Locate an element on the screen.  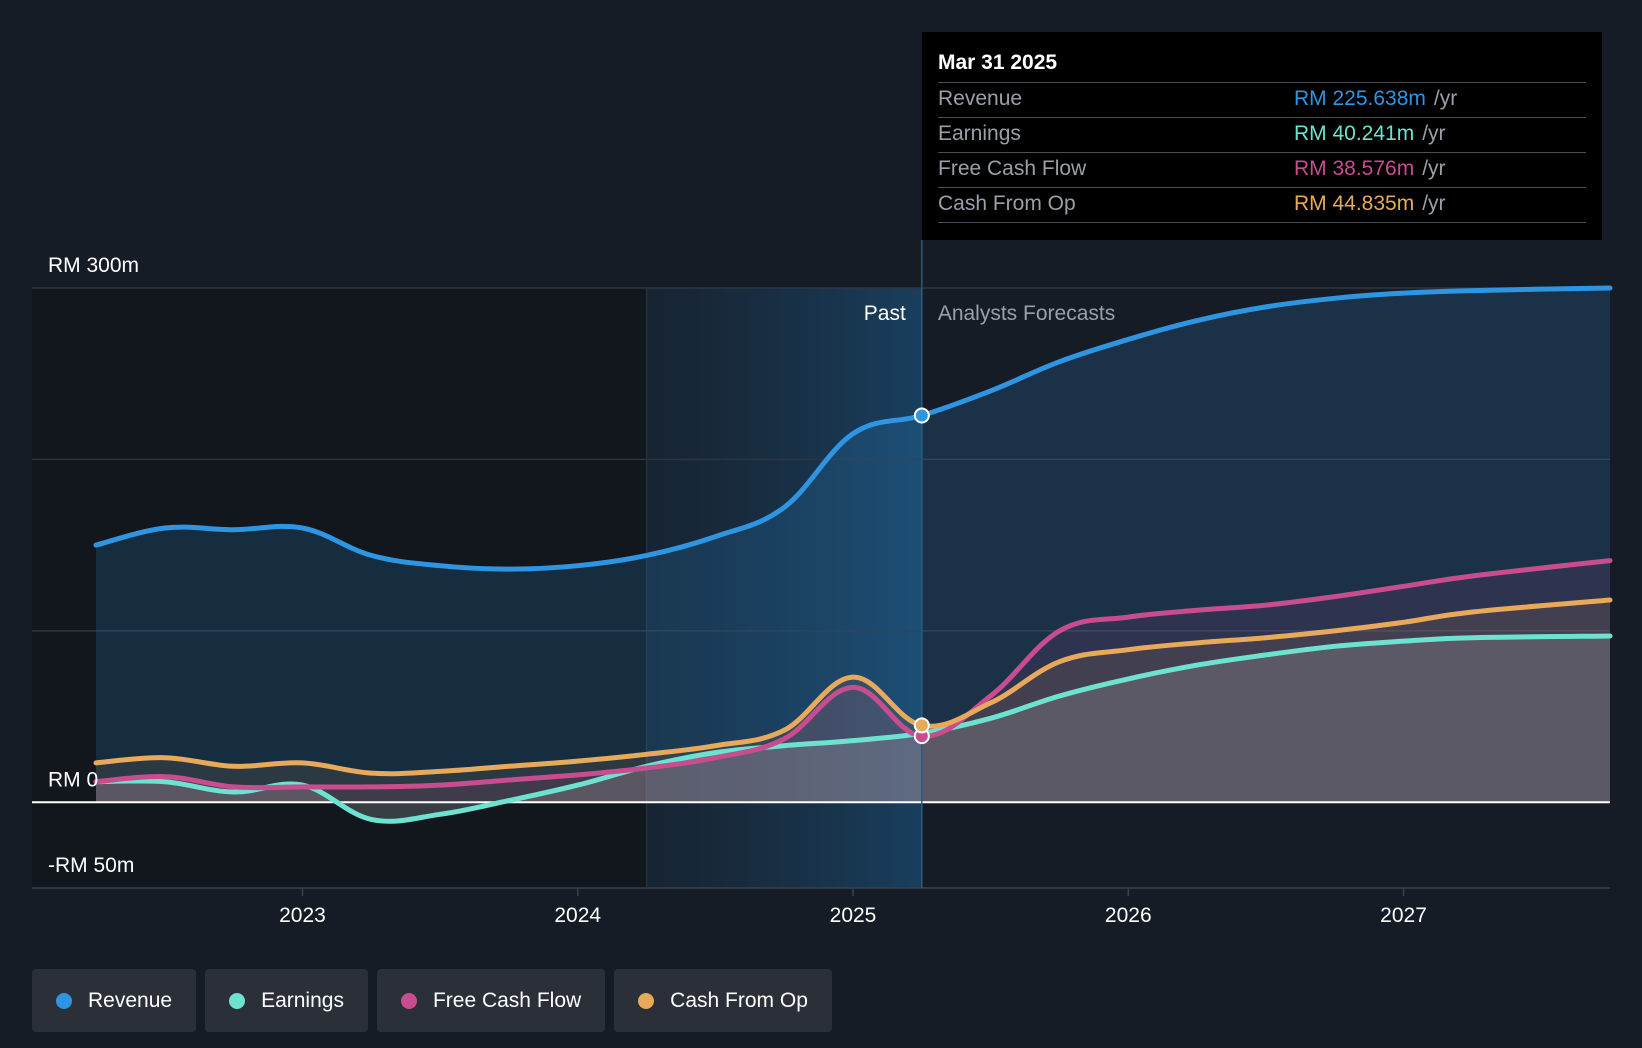
tooltip-row-revenue: Revenue RM 225.638m /yr is located at coordinates (1262, 100).